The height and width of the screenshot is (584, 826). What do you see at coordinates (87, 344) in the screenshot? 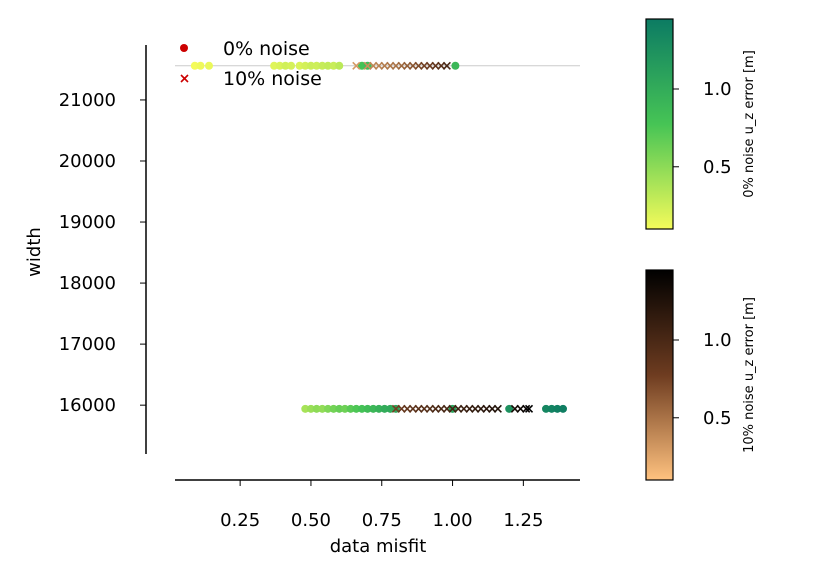
I see `y-tick-label: 17000` at bounding box center [87, 344].